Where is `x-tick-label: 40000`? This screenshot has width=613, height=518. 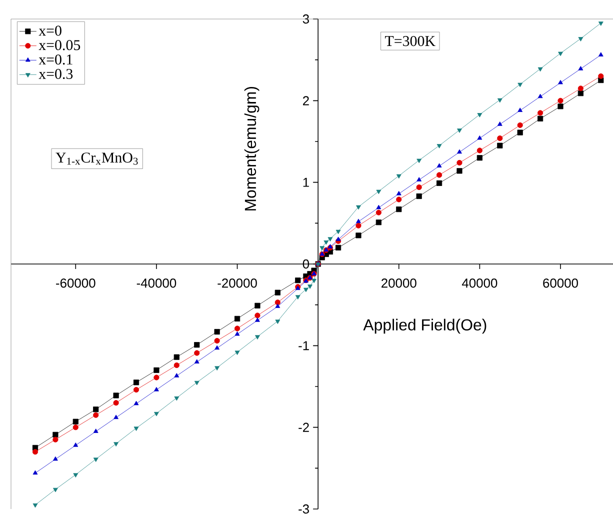 x-tick-label: 40000 is located at coordinates (480, 283).